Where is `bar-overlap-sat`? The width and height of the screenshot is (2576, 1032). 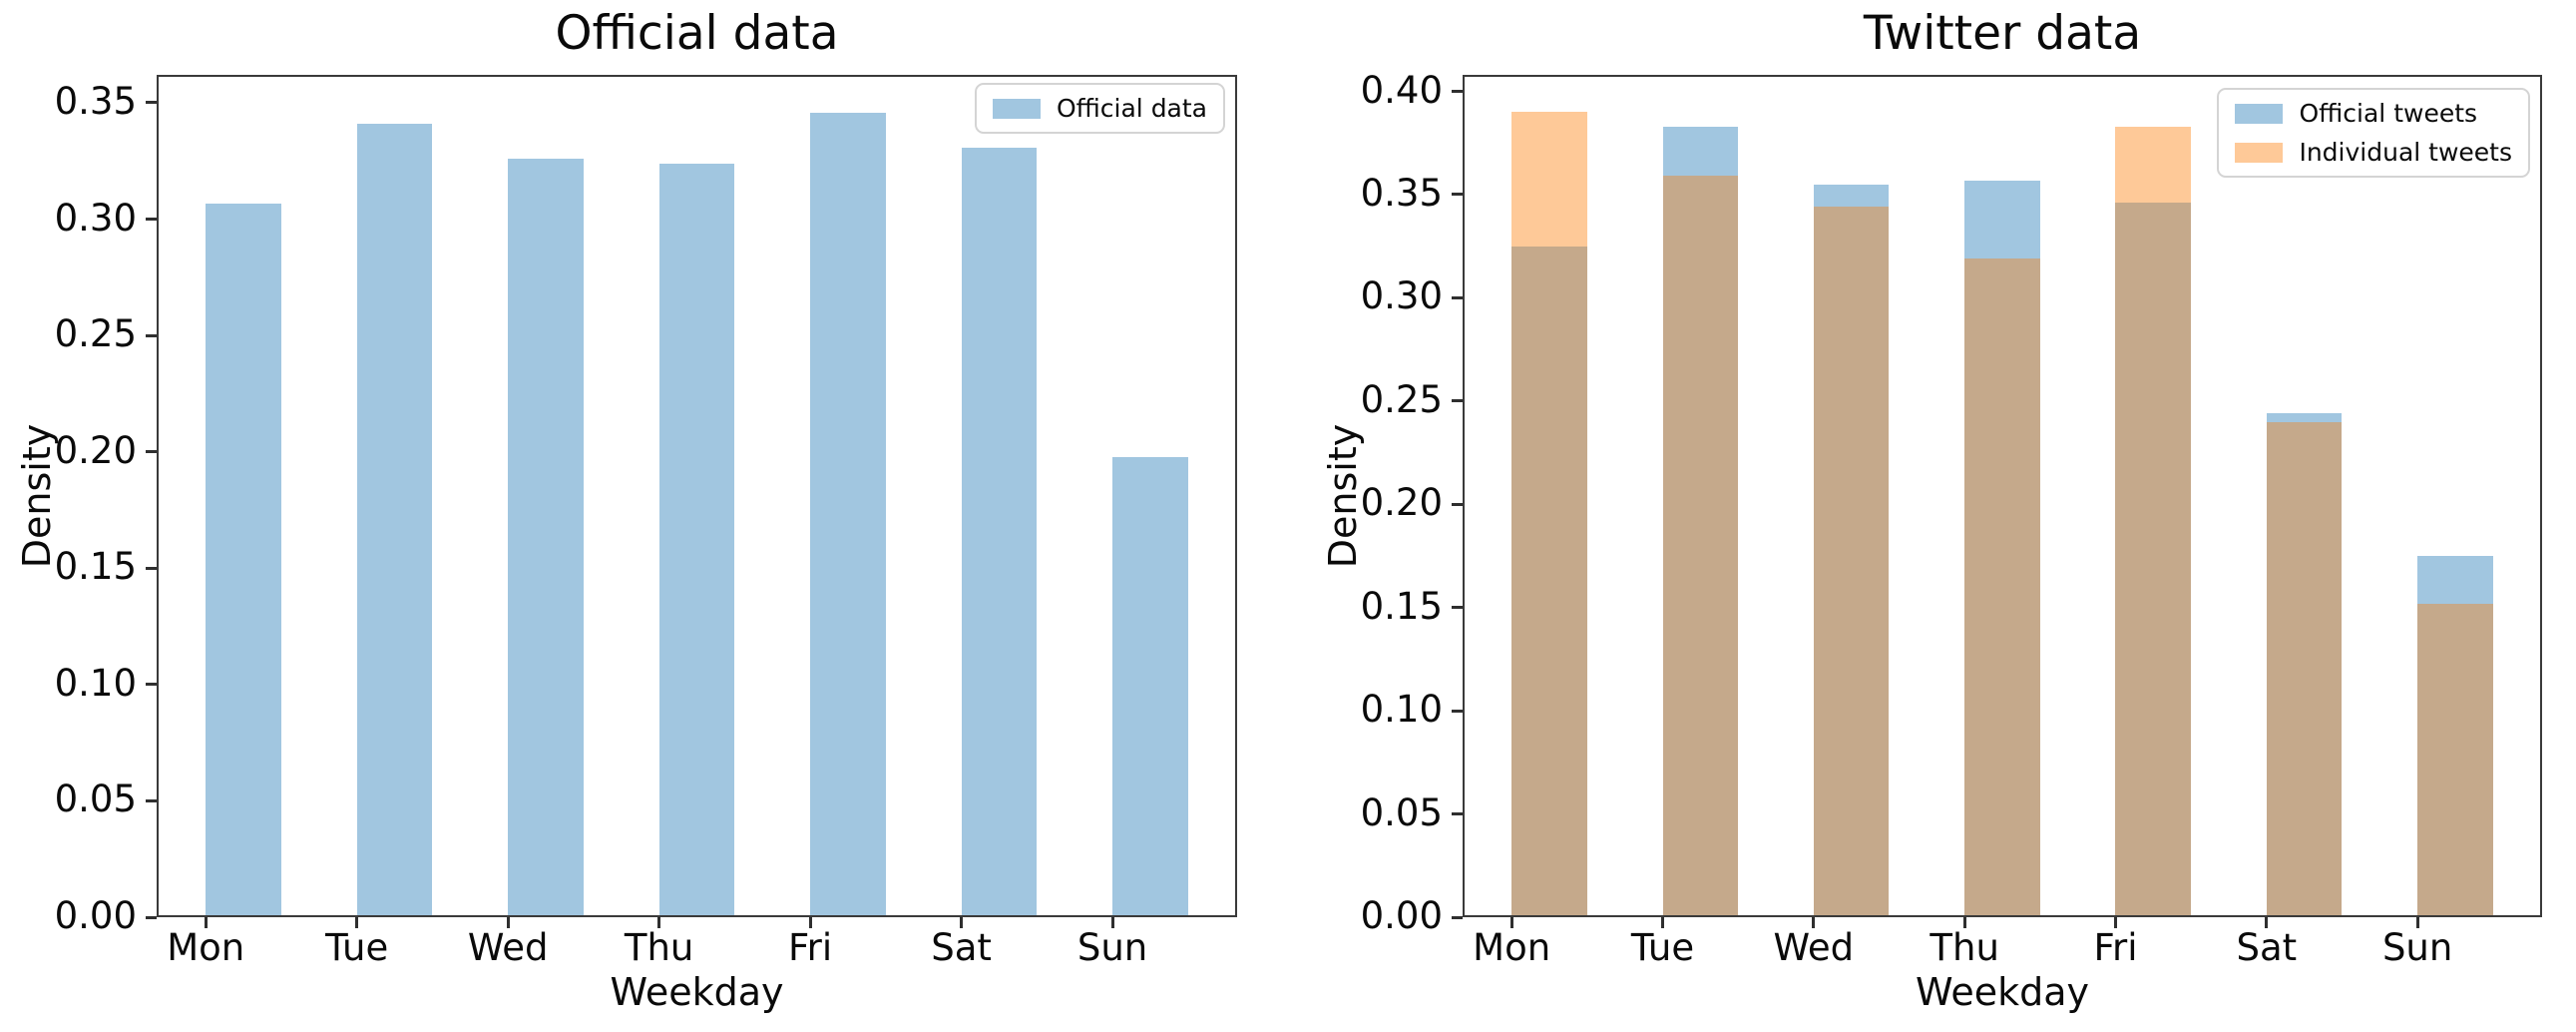 bar-overlap-sat is located at coordinates (2304, 668).